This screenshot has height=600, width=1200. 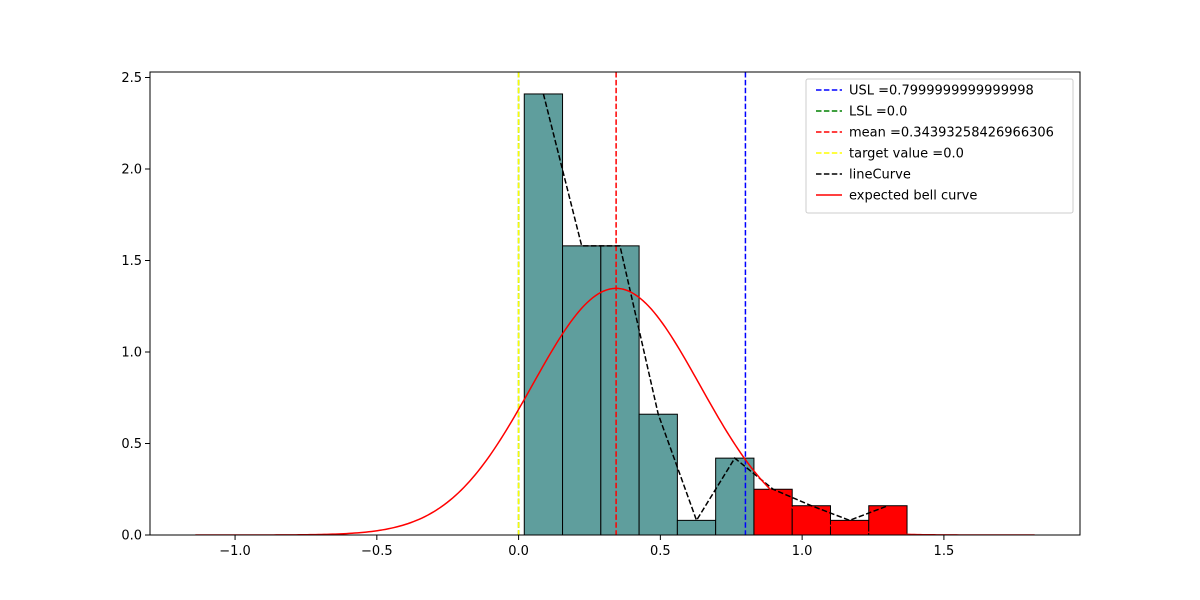 I want to click on legend-label: lineCurve, so click(x=880, y=175).